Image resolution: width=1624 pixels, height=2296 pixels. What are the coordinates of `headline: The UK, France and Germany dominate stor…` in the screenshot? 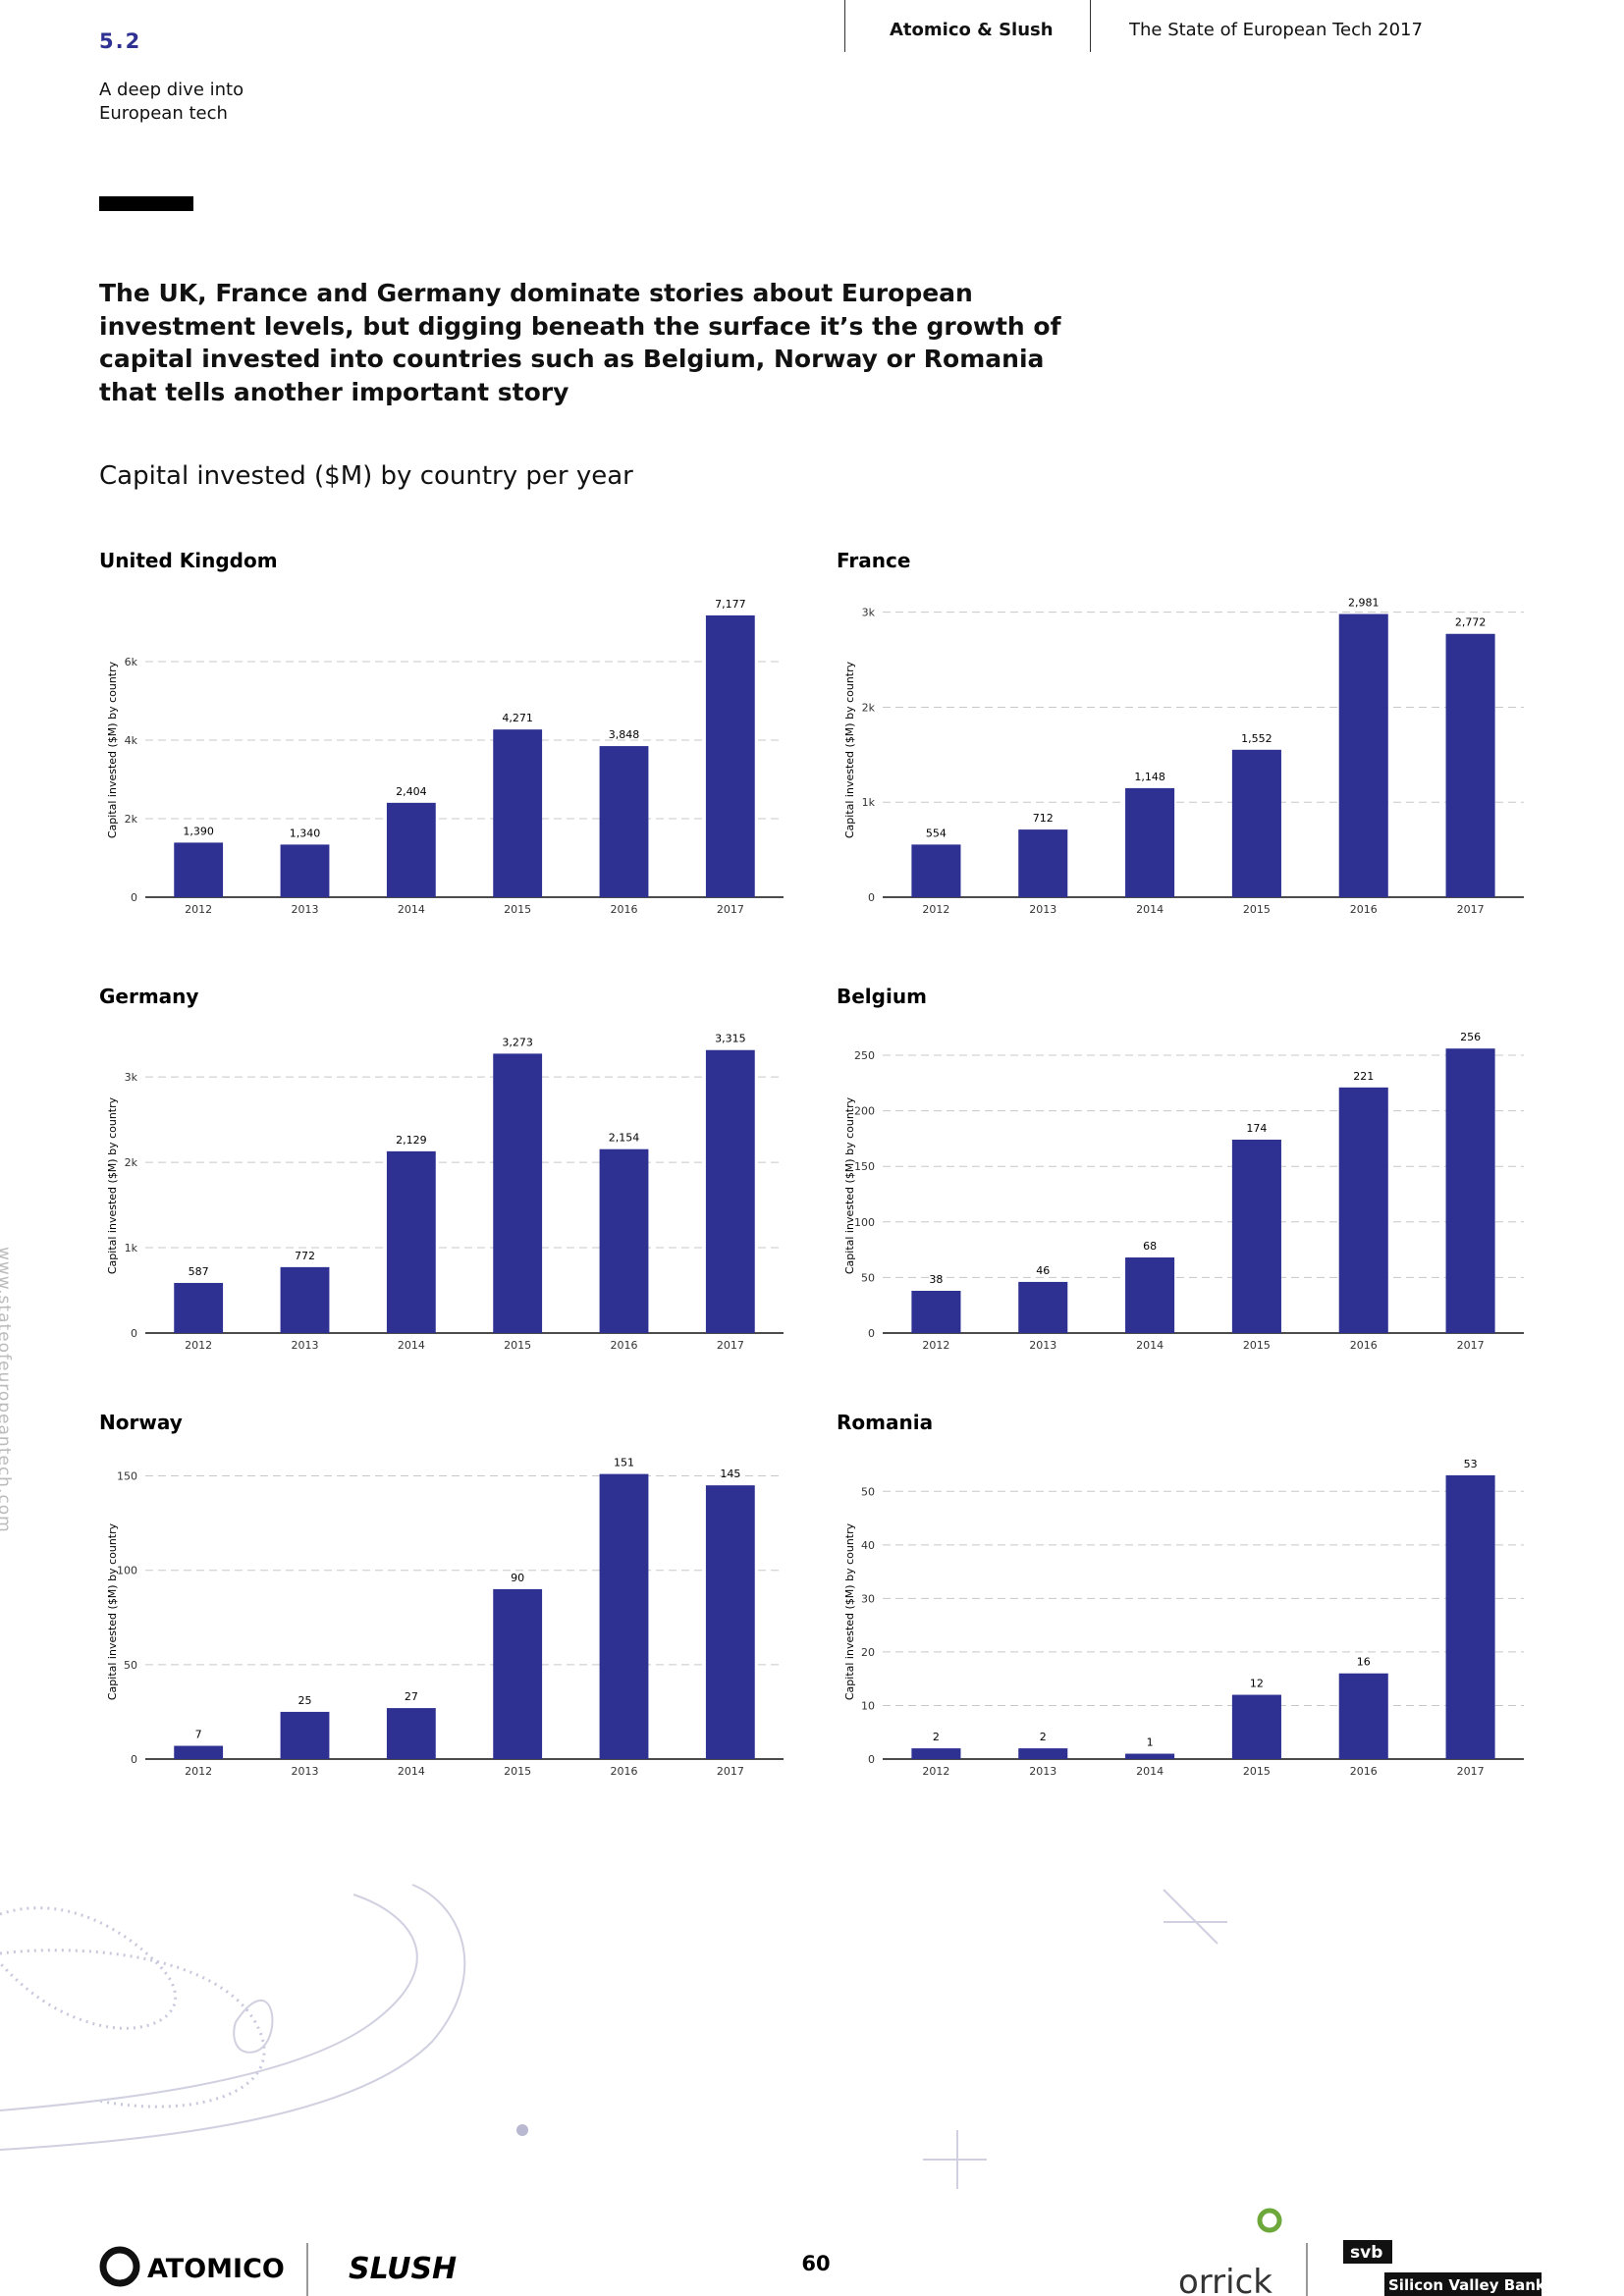 It's located at (579, 342).